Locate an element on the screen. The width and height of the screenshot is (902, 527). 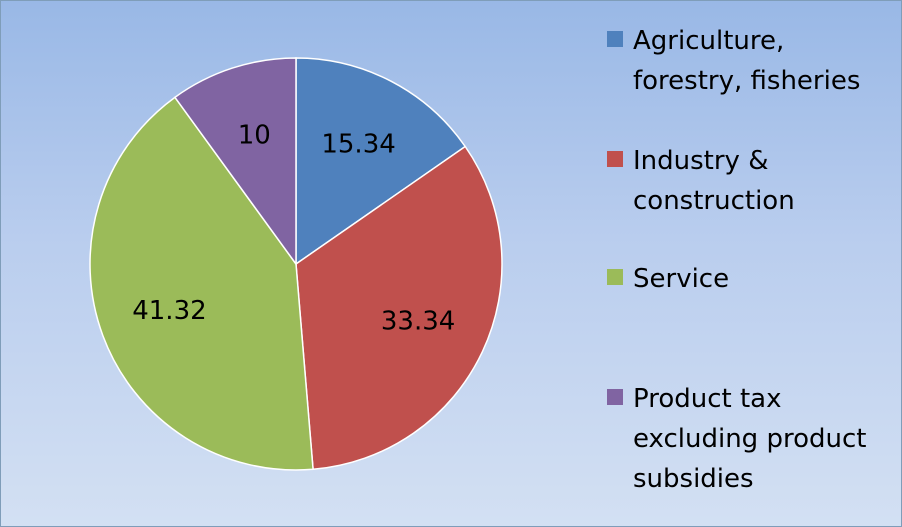
data-label-agriculture: 15.34 is located at coordinates (358, 144).